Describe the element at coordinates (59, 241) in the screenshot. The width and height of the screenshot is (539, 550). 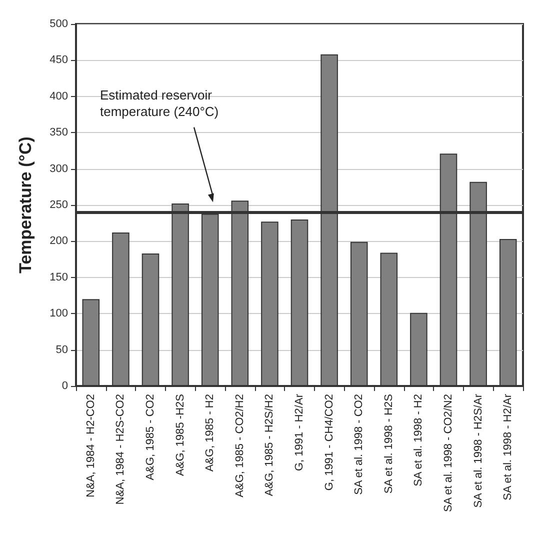
I see `y-tick-label: 200` at that location.